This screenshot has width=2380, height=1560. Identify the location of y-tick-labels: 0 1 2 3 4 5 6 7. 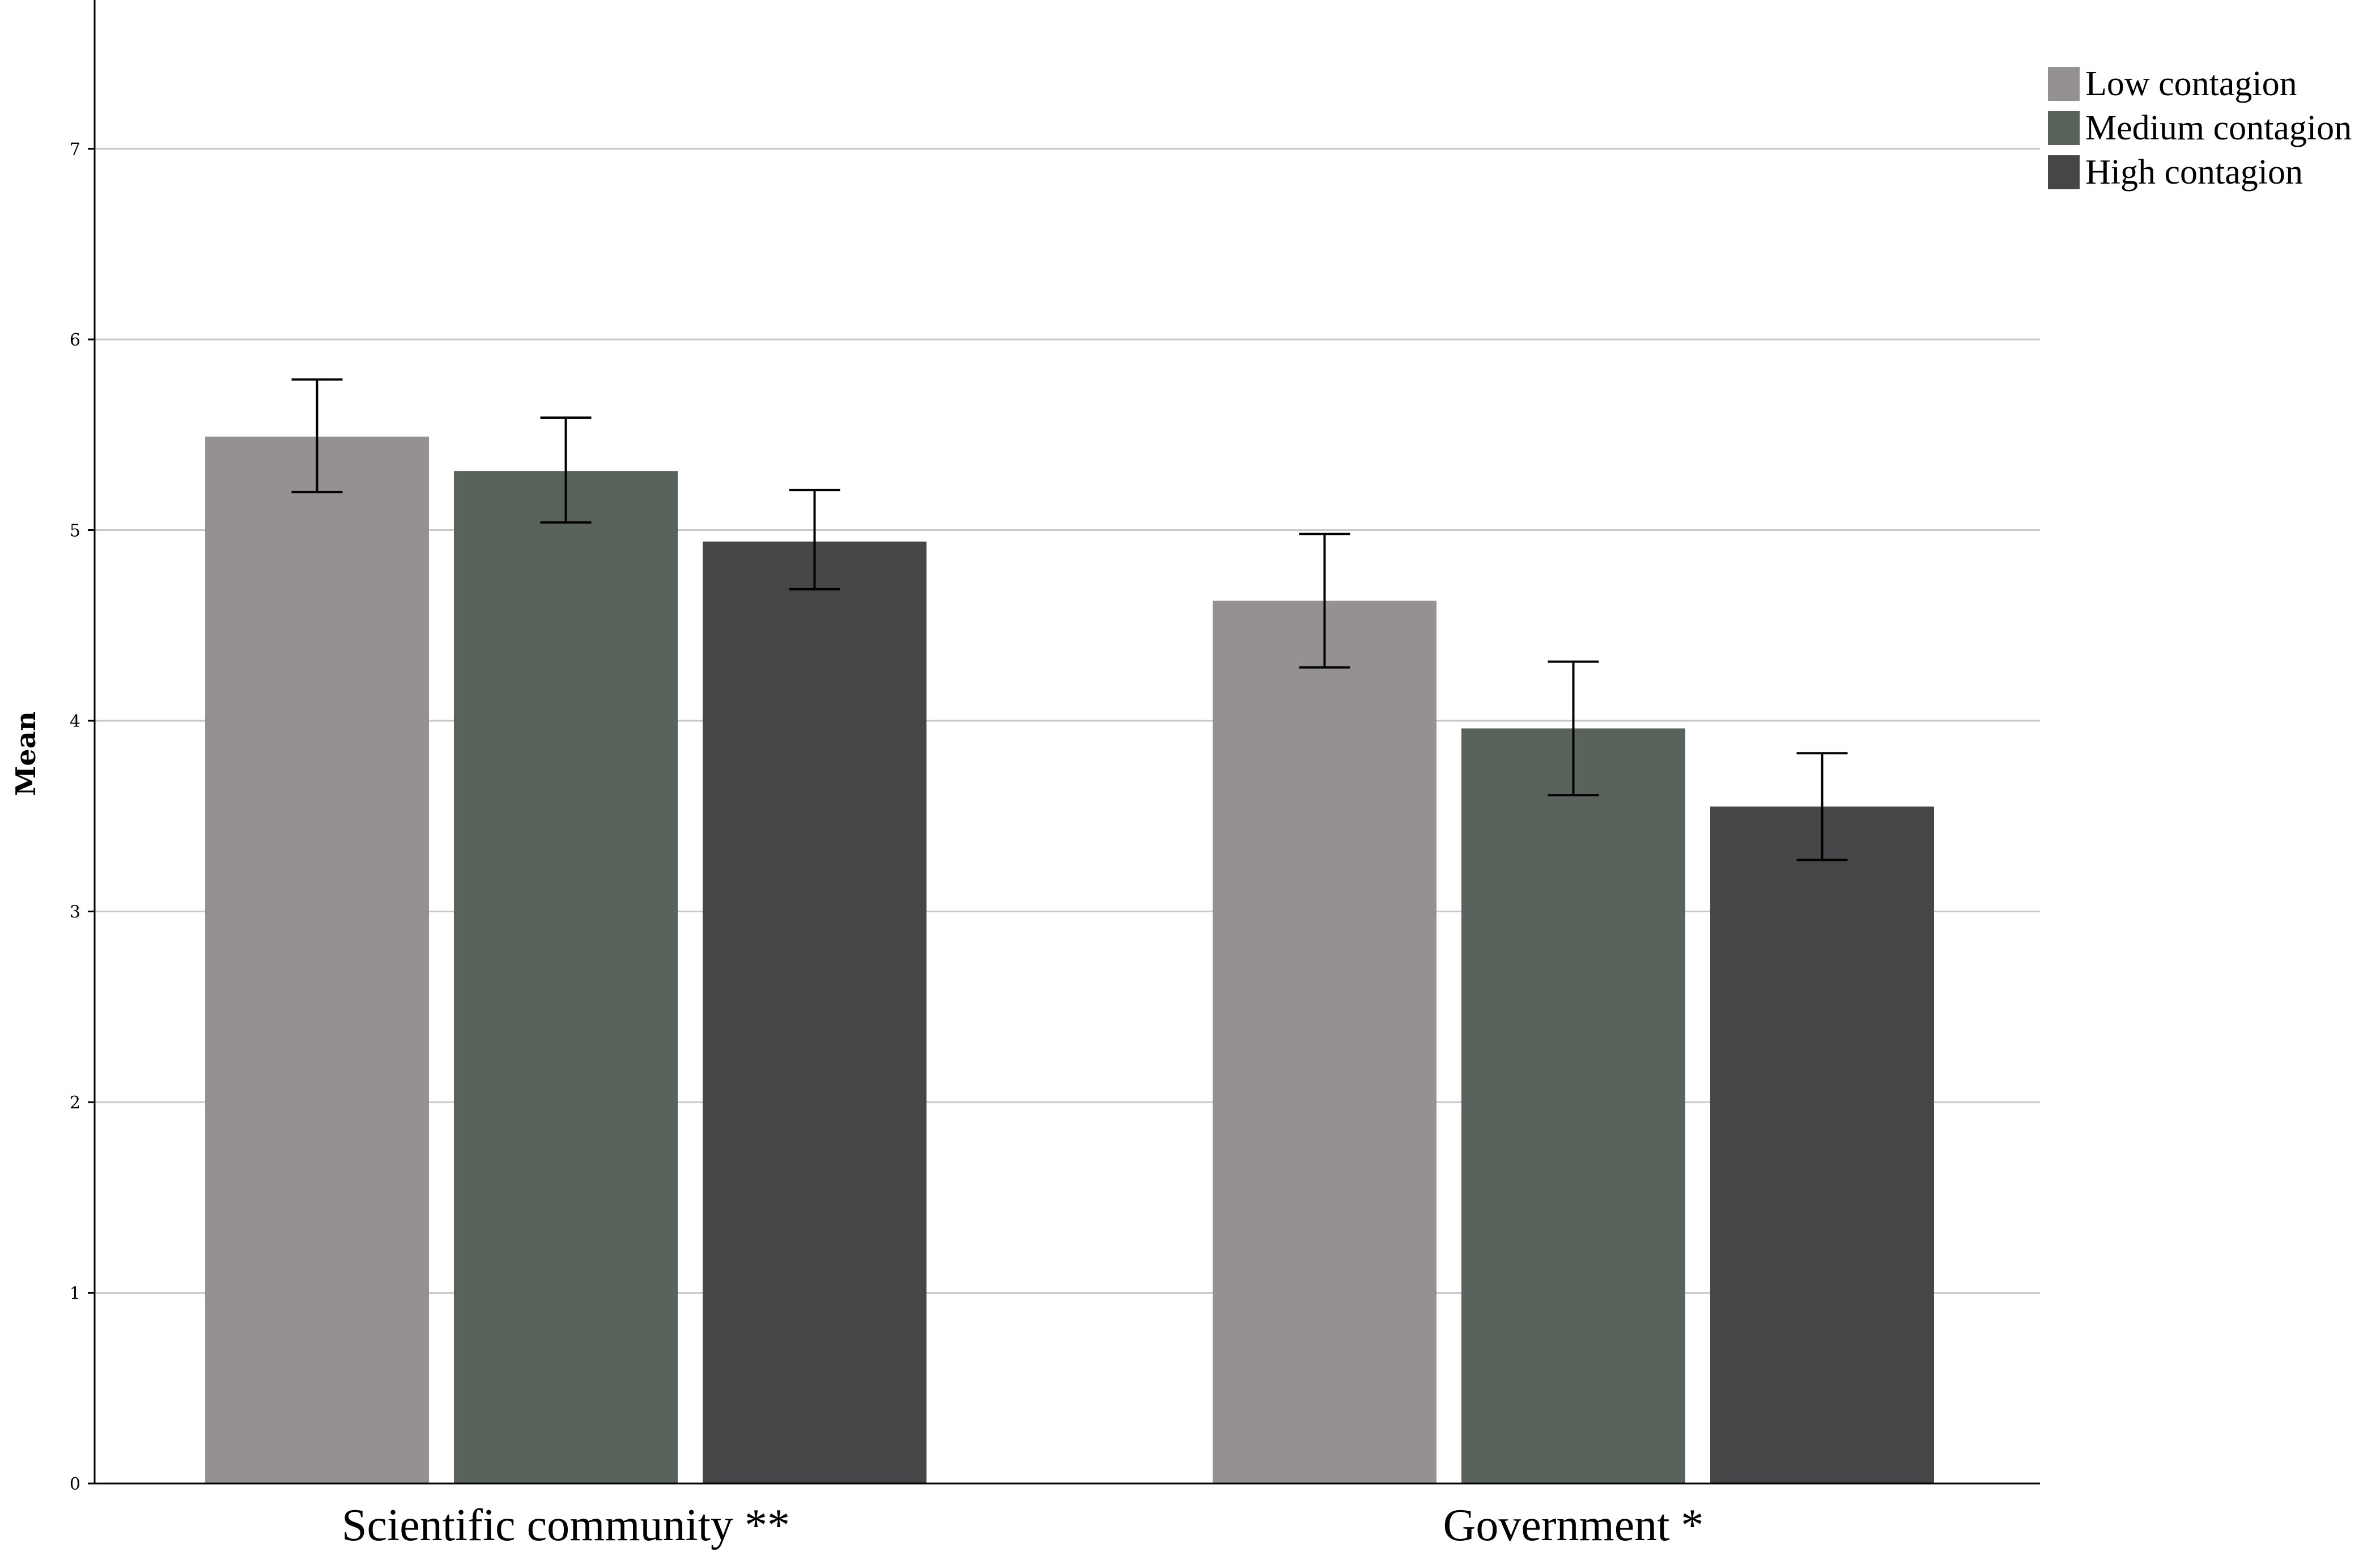
(75, 817).